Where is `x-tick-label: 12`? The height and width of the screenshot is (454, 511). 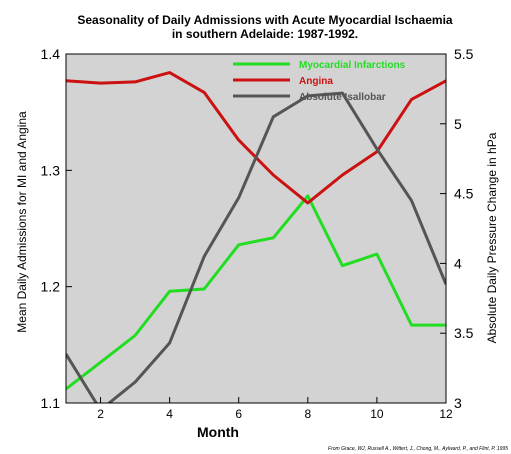
x-tick-label: 12 is located at coordinates (446, 414).